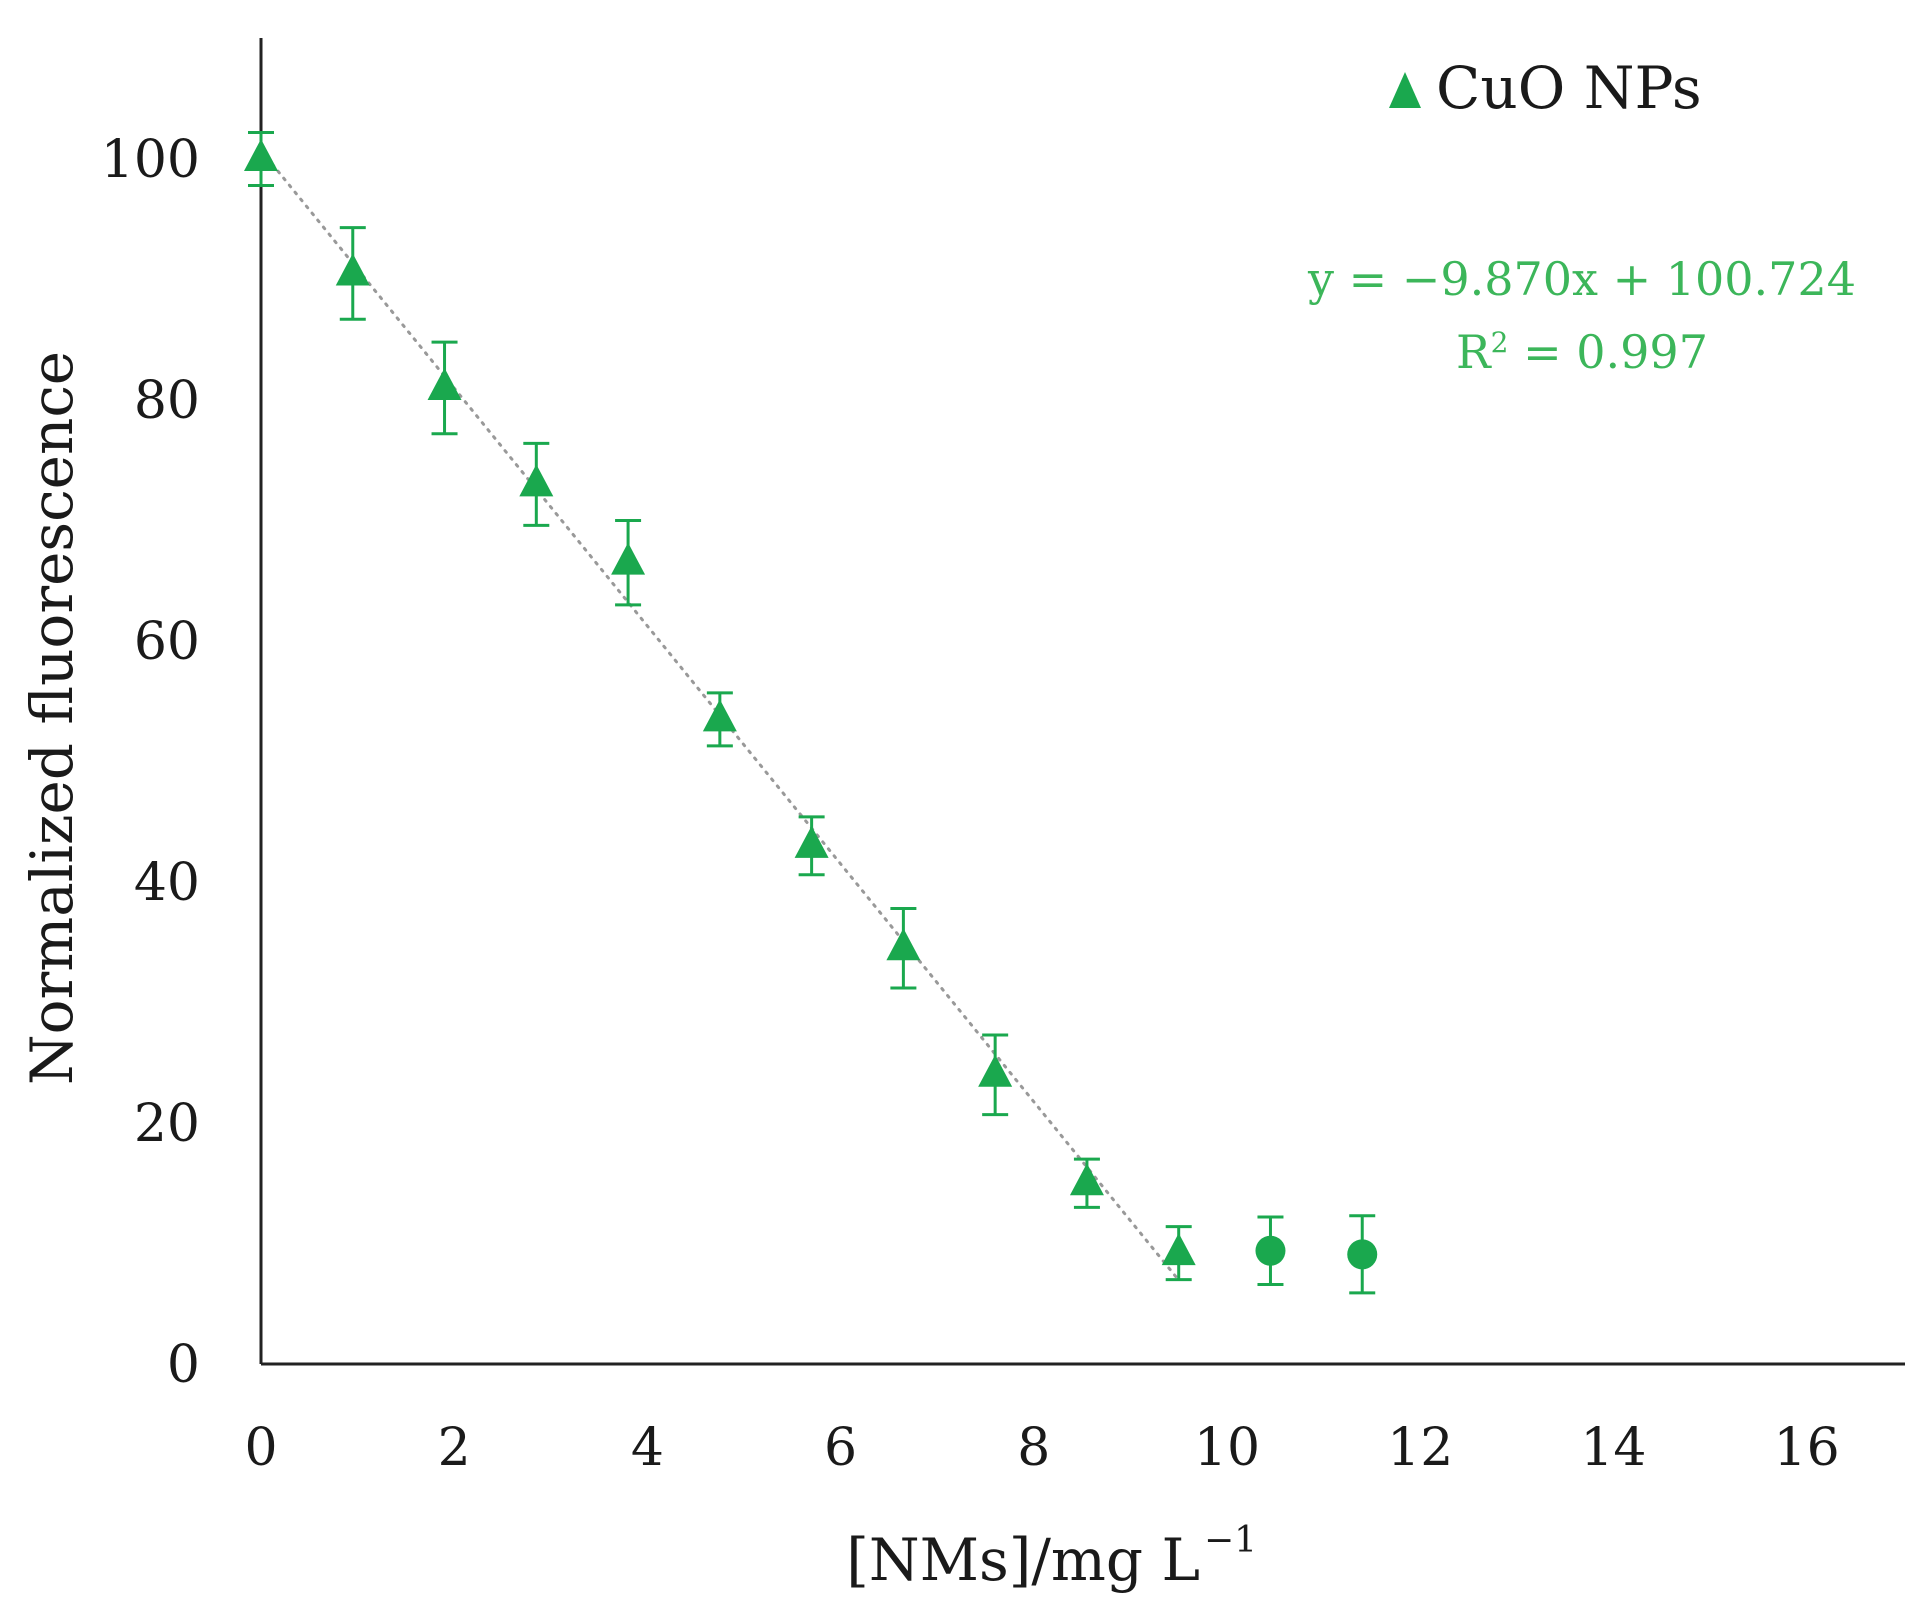 Image resolution: width=1910 pixels, height=1613 pixels. I want to click on y-axis-label: Normalized fluorescence, so click(52, 718).